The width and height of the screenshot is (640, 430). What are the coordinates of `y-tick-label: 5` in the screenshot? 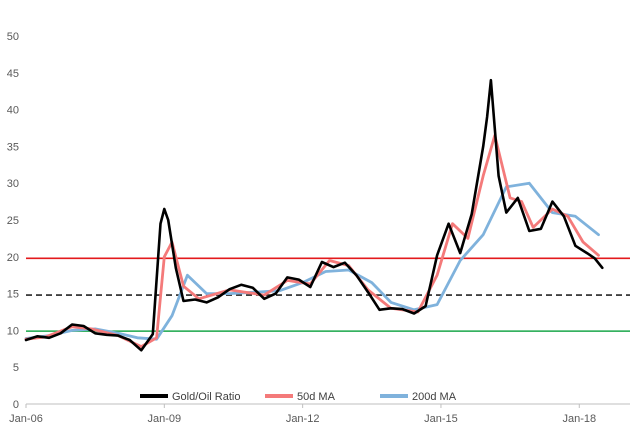 It's located at (16, 368).